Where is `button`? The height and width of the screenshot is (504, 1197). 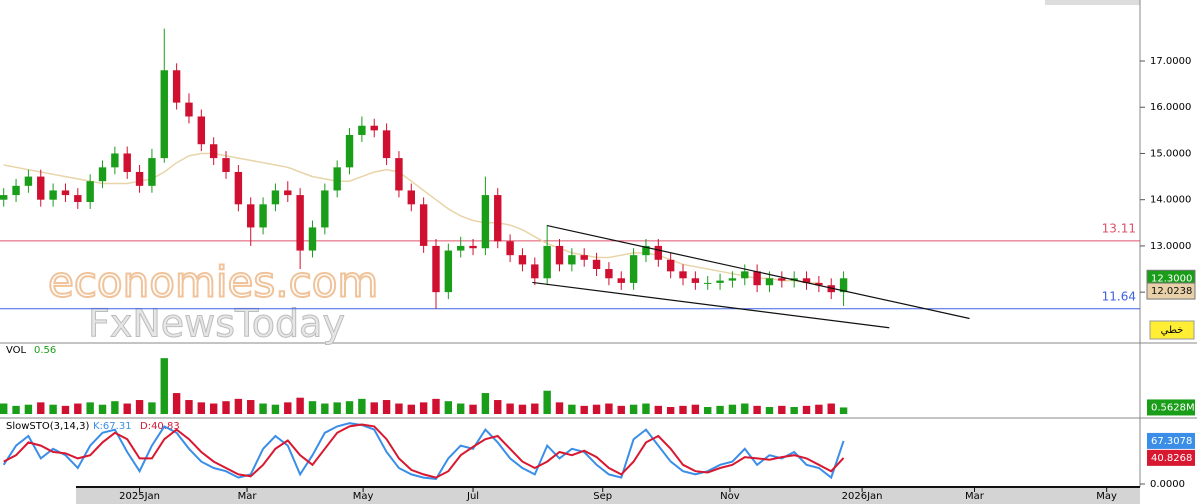 button is located at coordinates (1172, 330).